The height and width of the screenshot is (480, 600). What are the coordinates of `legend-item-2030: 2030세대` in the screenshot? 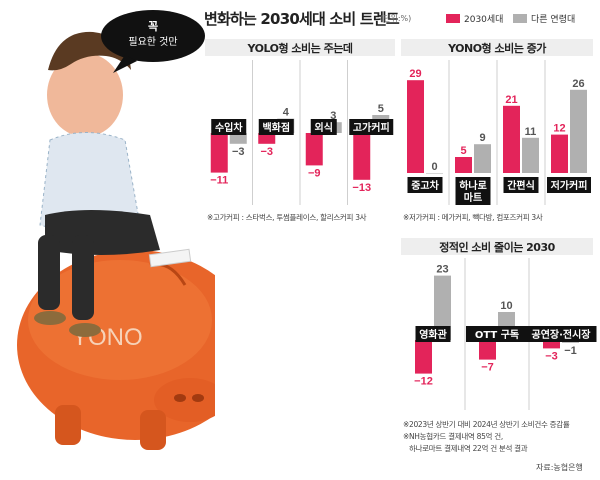 It's located at (474, 18).